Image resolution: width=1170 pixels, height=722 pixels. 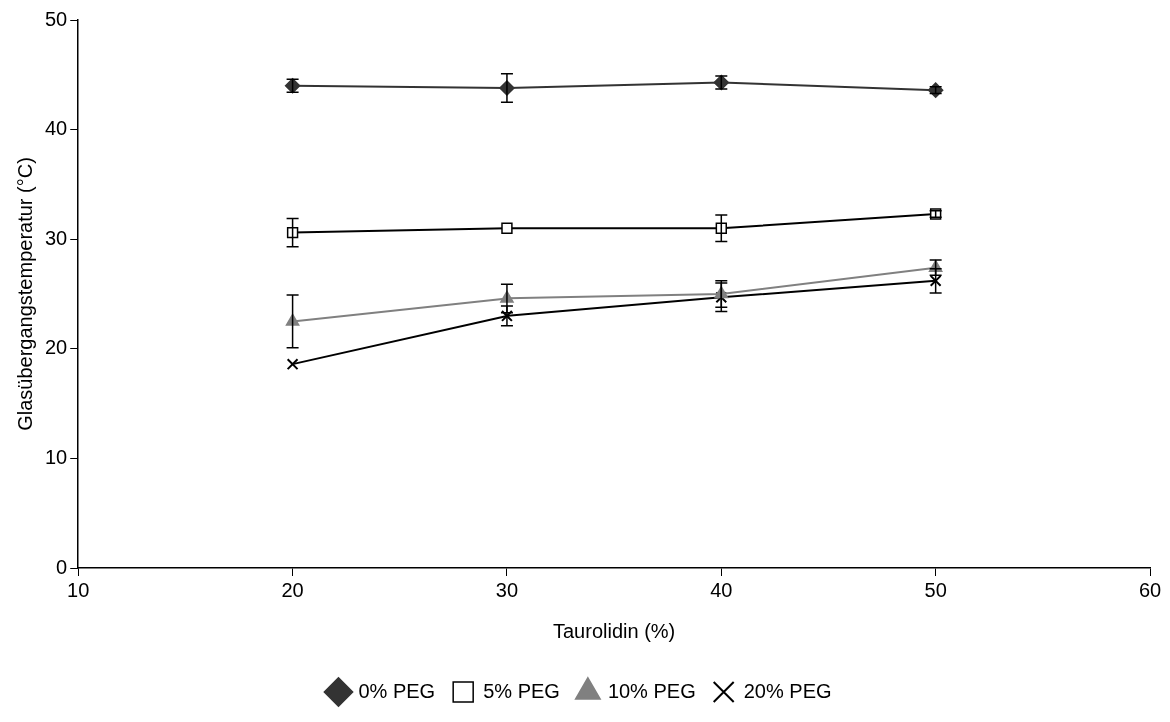 What do you see at coordinates (62, 566) in the screenshot?
I see `y-tick-label: 0` at bounding box center [62, 566].